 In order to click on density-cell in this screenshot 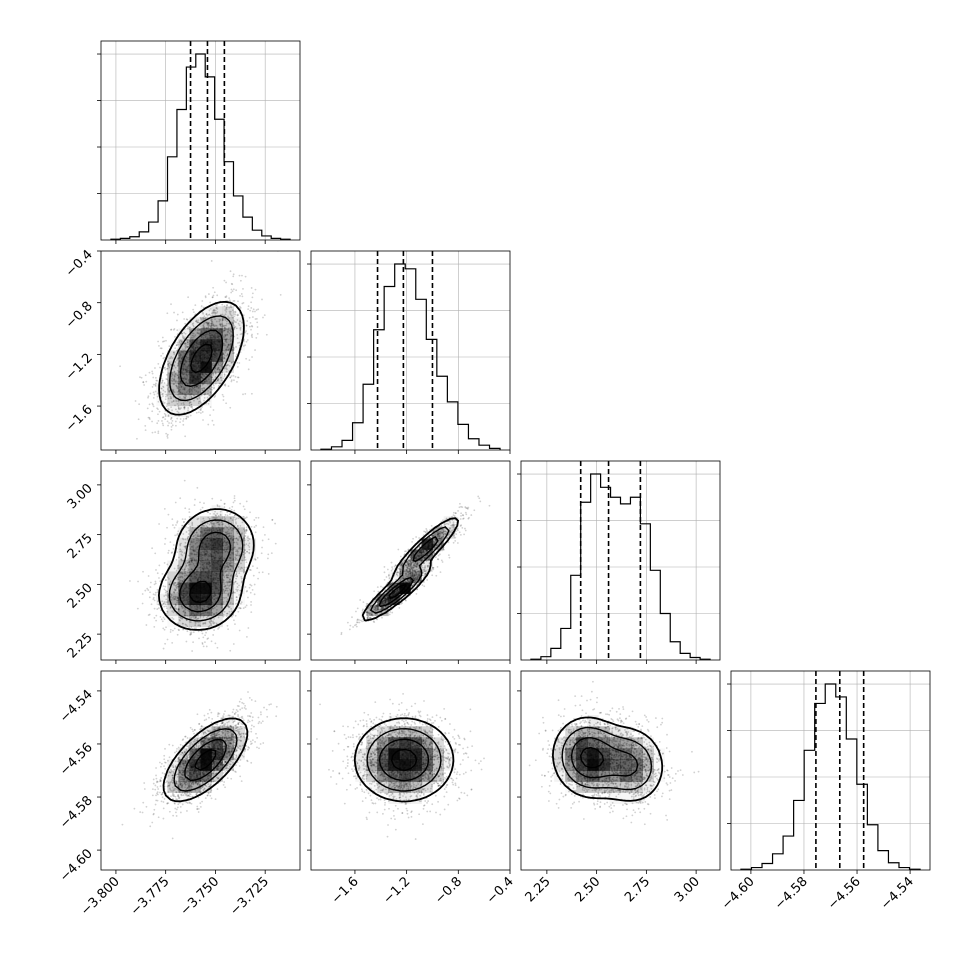, I will do `click(206, 566)`.